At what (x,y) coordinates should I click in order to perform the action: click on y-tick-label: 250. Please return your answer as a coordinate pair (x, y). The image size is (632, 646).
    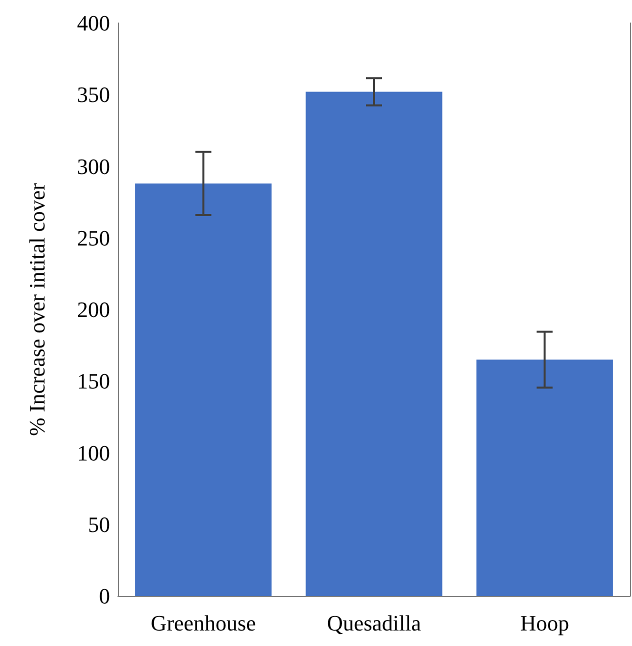
    Looking at the image, I should click on (93, 237).